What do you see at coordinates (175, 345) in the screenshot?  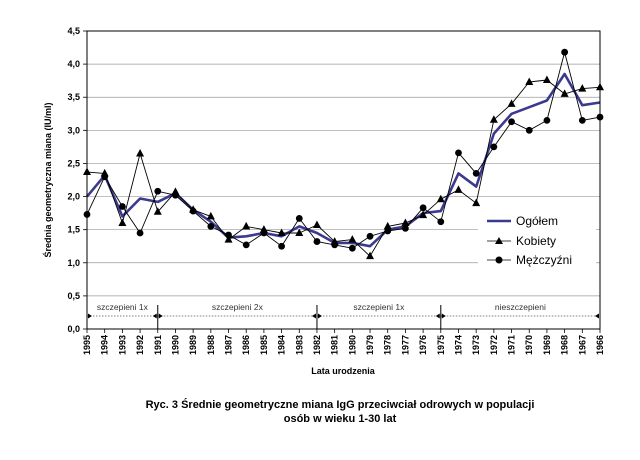 I see `x-tick-label: 1990` at bounding box center [175, 345].